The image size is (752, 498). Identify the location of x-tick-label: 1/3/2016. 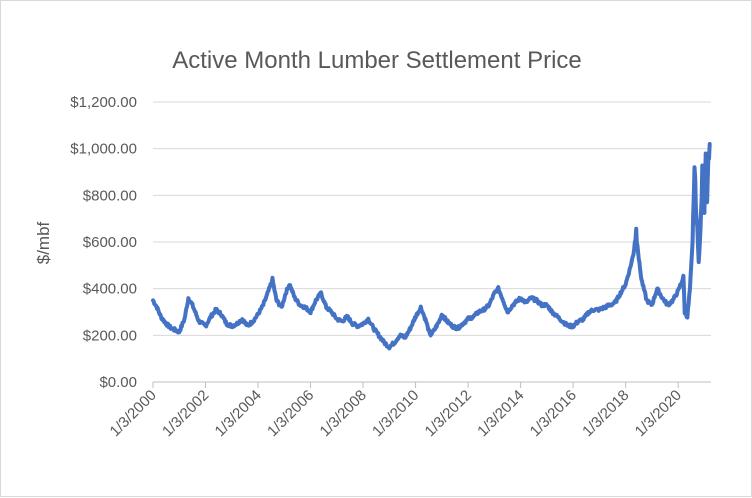
(553, 413).